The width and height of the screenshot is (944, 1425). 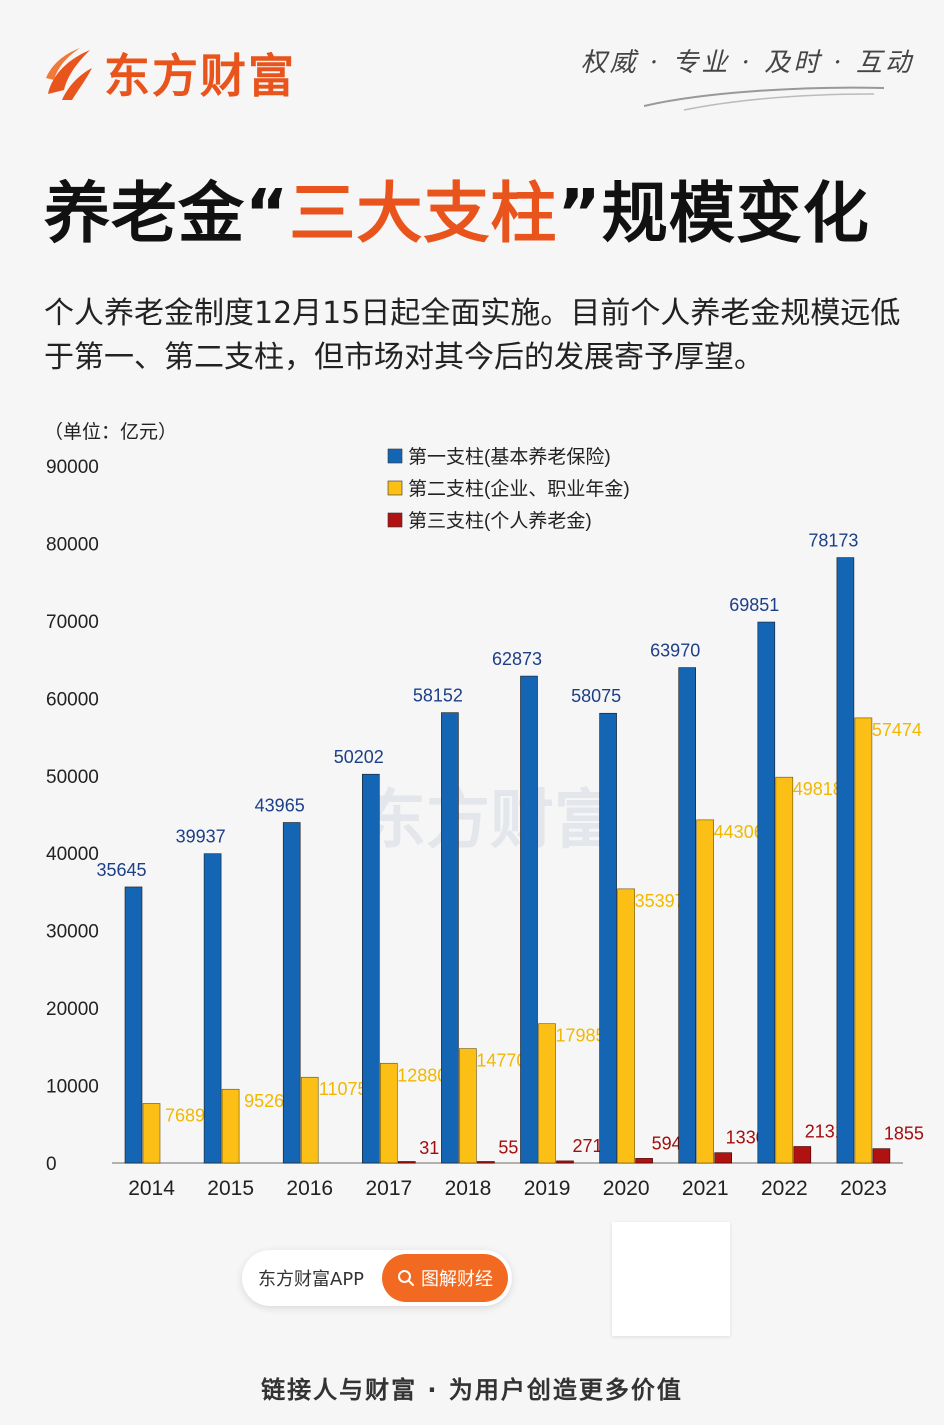 I want to click on y-tick-label: 60000, so click(x=72, y=699).